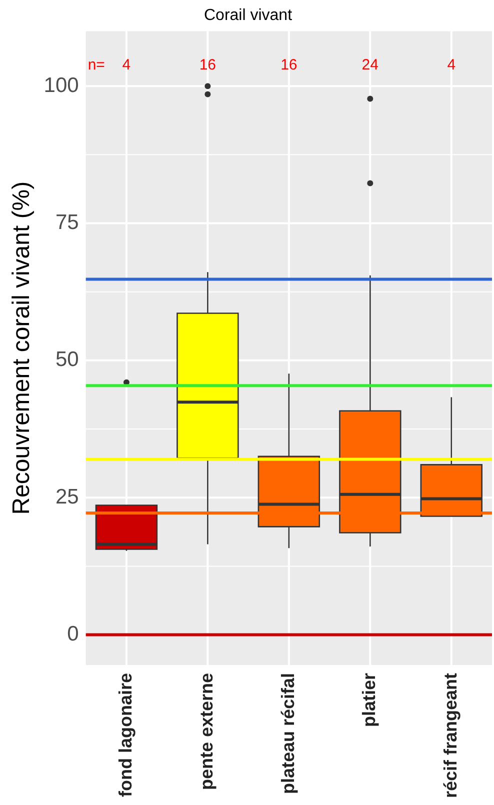  I want to click on y-tick-label: 0, so click(73, 634).